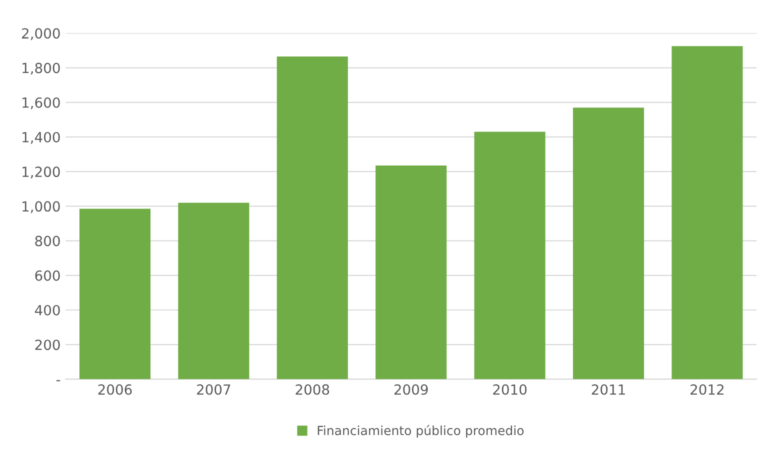  Describe the element at coordinates (41, 172) in the screenshot. I see `y-tick-label: 1,200` at that location.